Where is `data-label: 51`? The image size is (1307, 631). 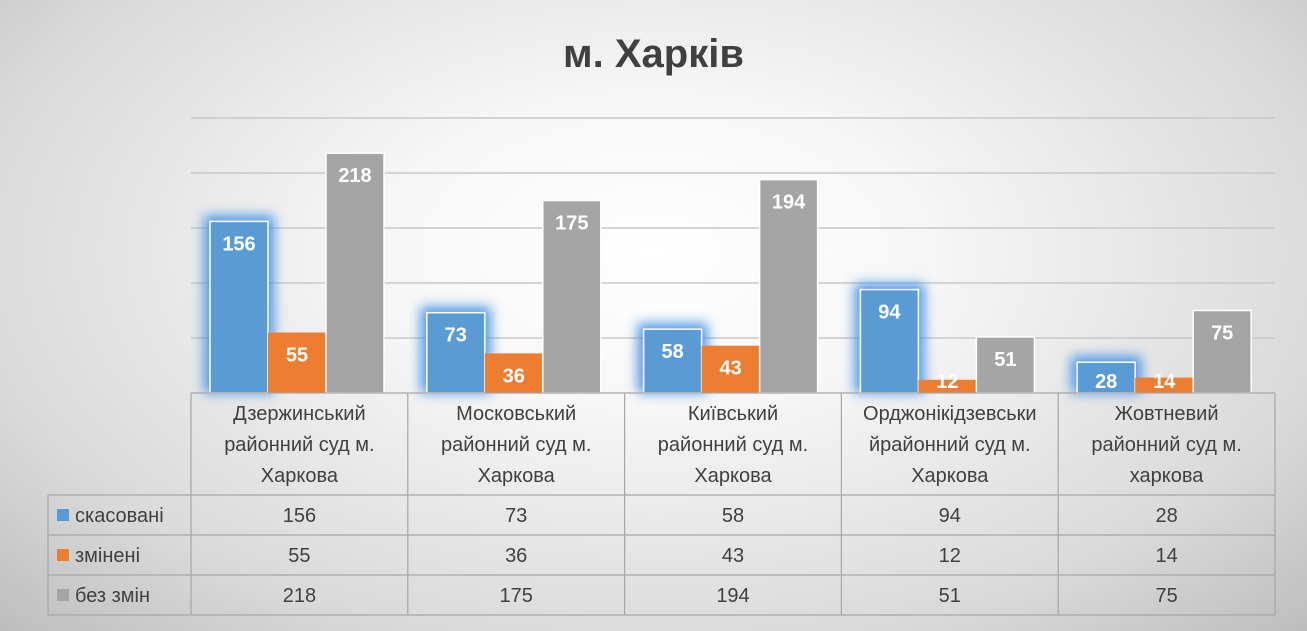 data-label: 51 is located at coordinates (1005, 360).